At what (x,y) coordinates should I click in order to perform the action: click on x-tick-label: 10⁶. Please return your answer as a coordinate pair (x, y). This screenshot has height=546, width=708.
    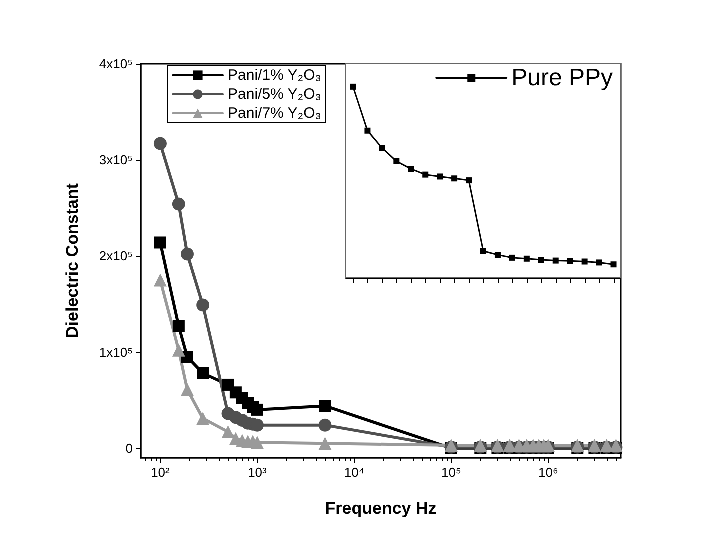
    Looking at the image, I should click on (548, 472).